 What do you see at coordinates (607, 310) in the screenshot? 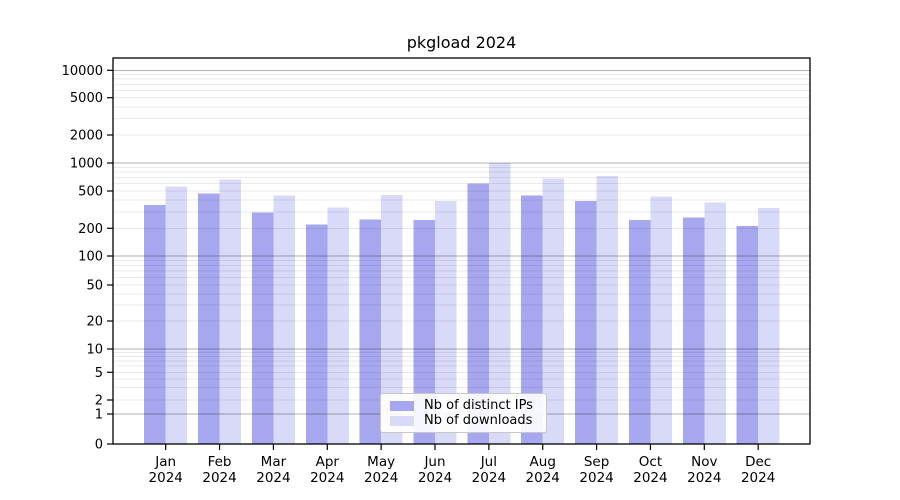
I see `bar-downloads-sep` at bounding box center [607, 310].